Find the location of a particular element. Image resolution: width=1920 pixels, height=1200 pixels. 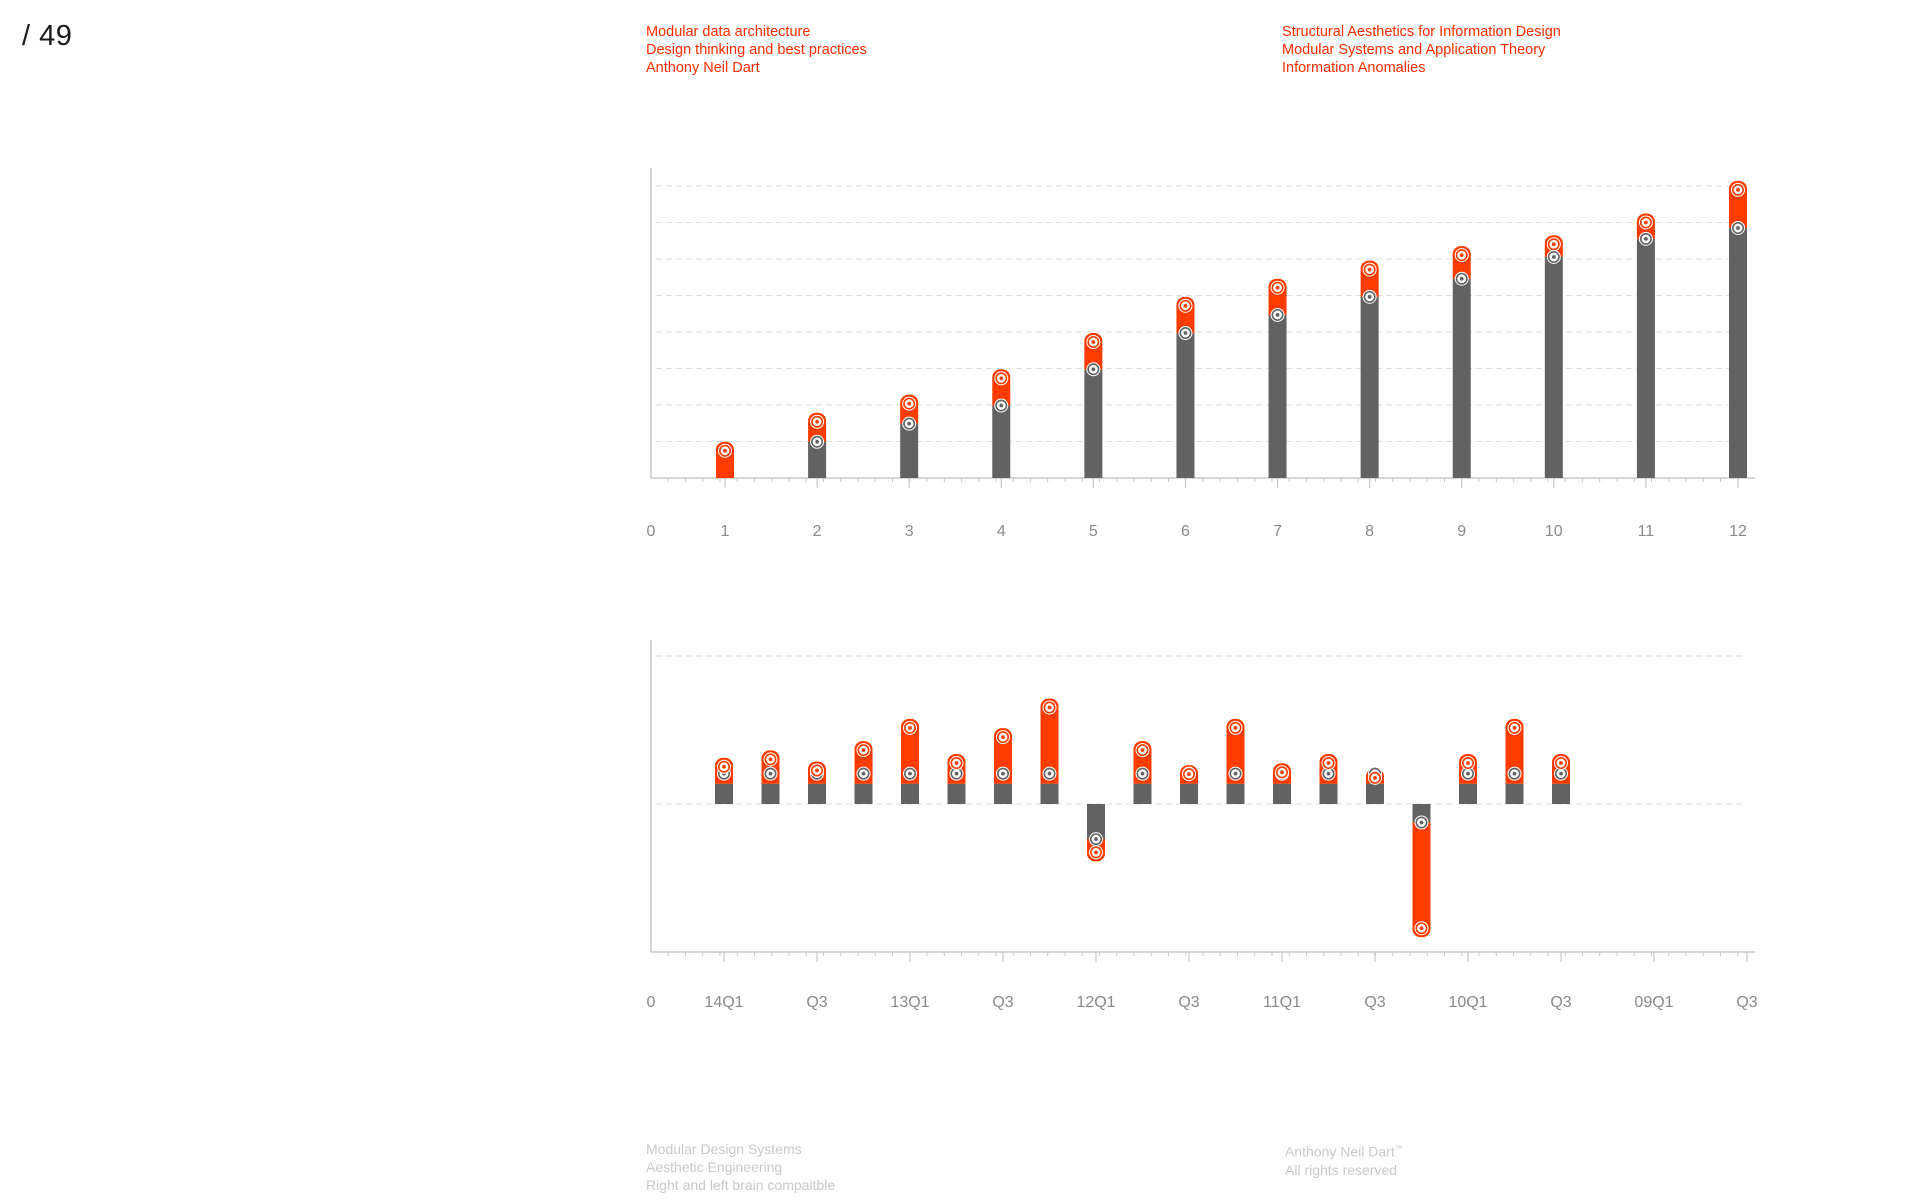

tick-label-bottom-3: 13Q1 is located at coordinates (909, 1002).